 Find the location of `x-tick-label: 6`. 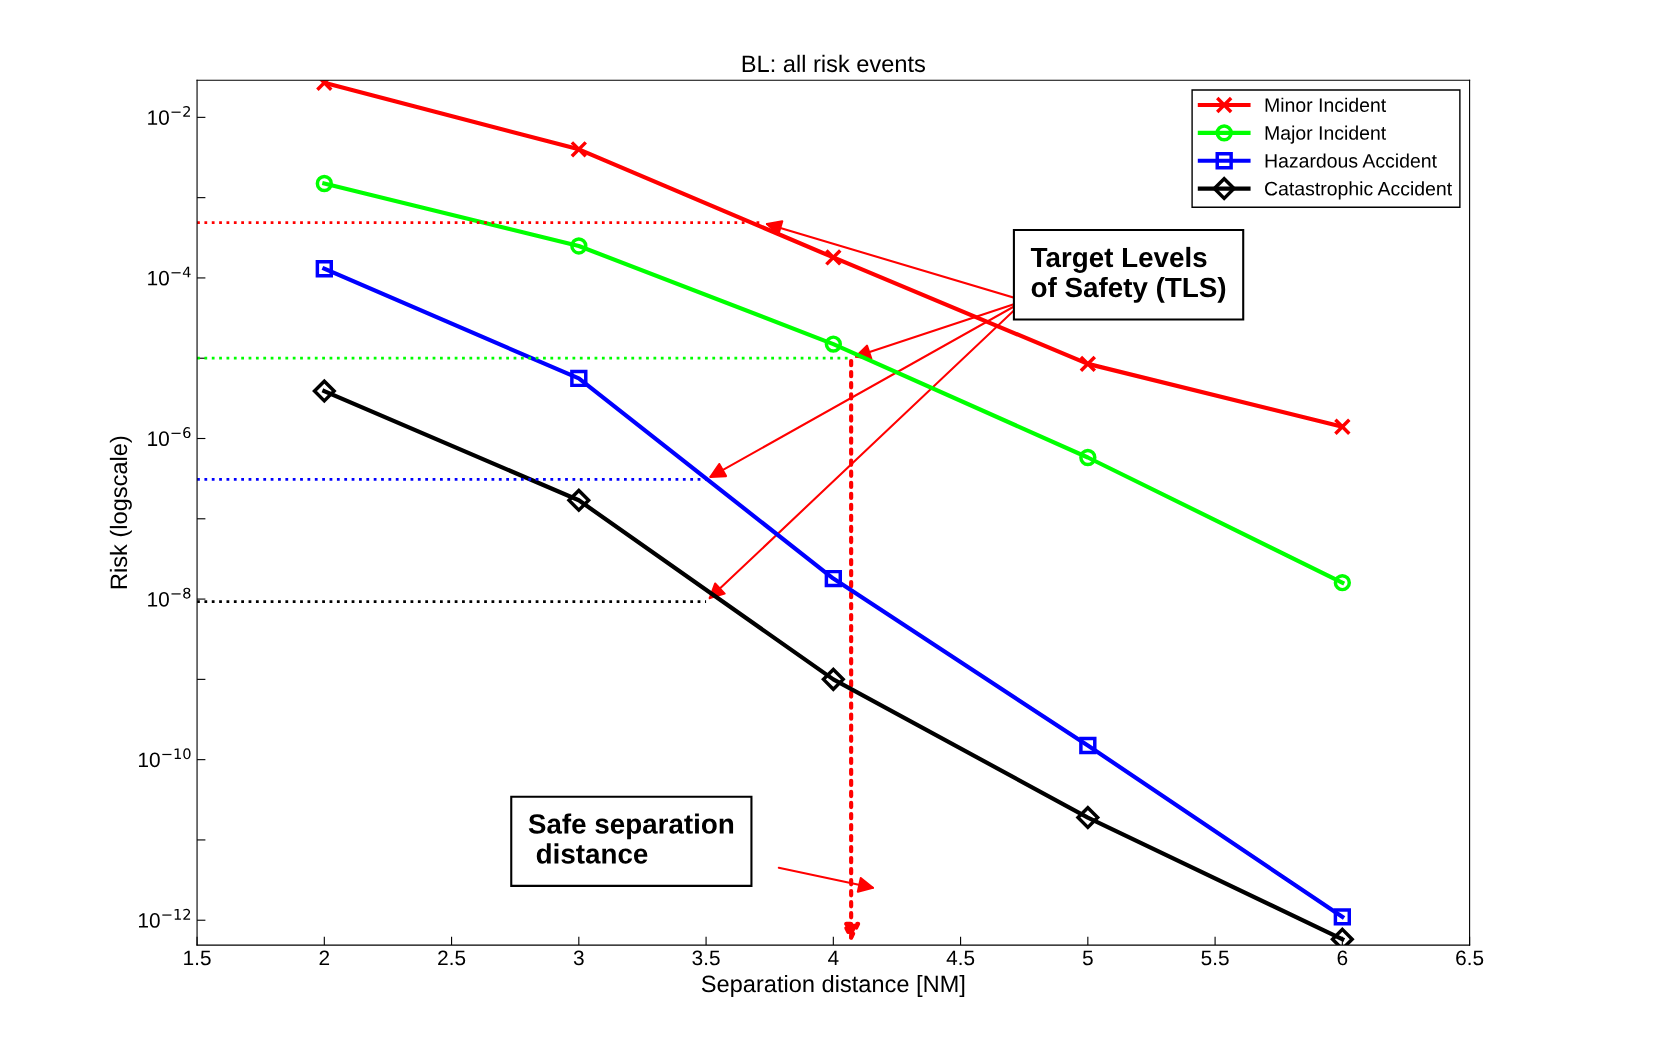

x-tick-label: 6 is located at coordinates (1342, 958).